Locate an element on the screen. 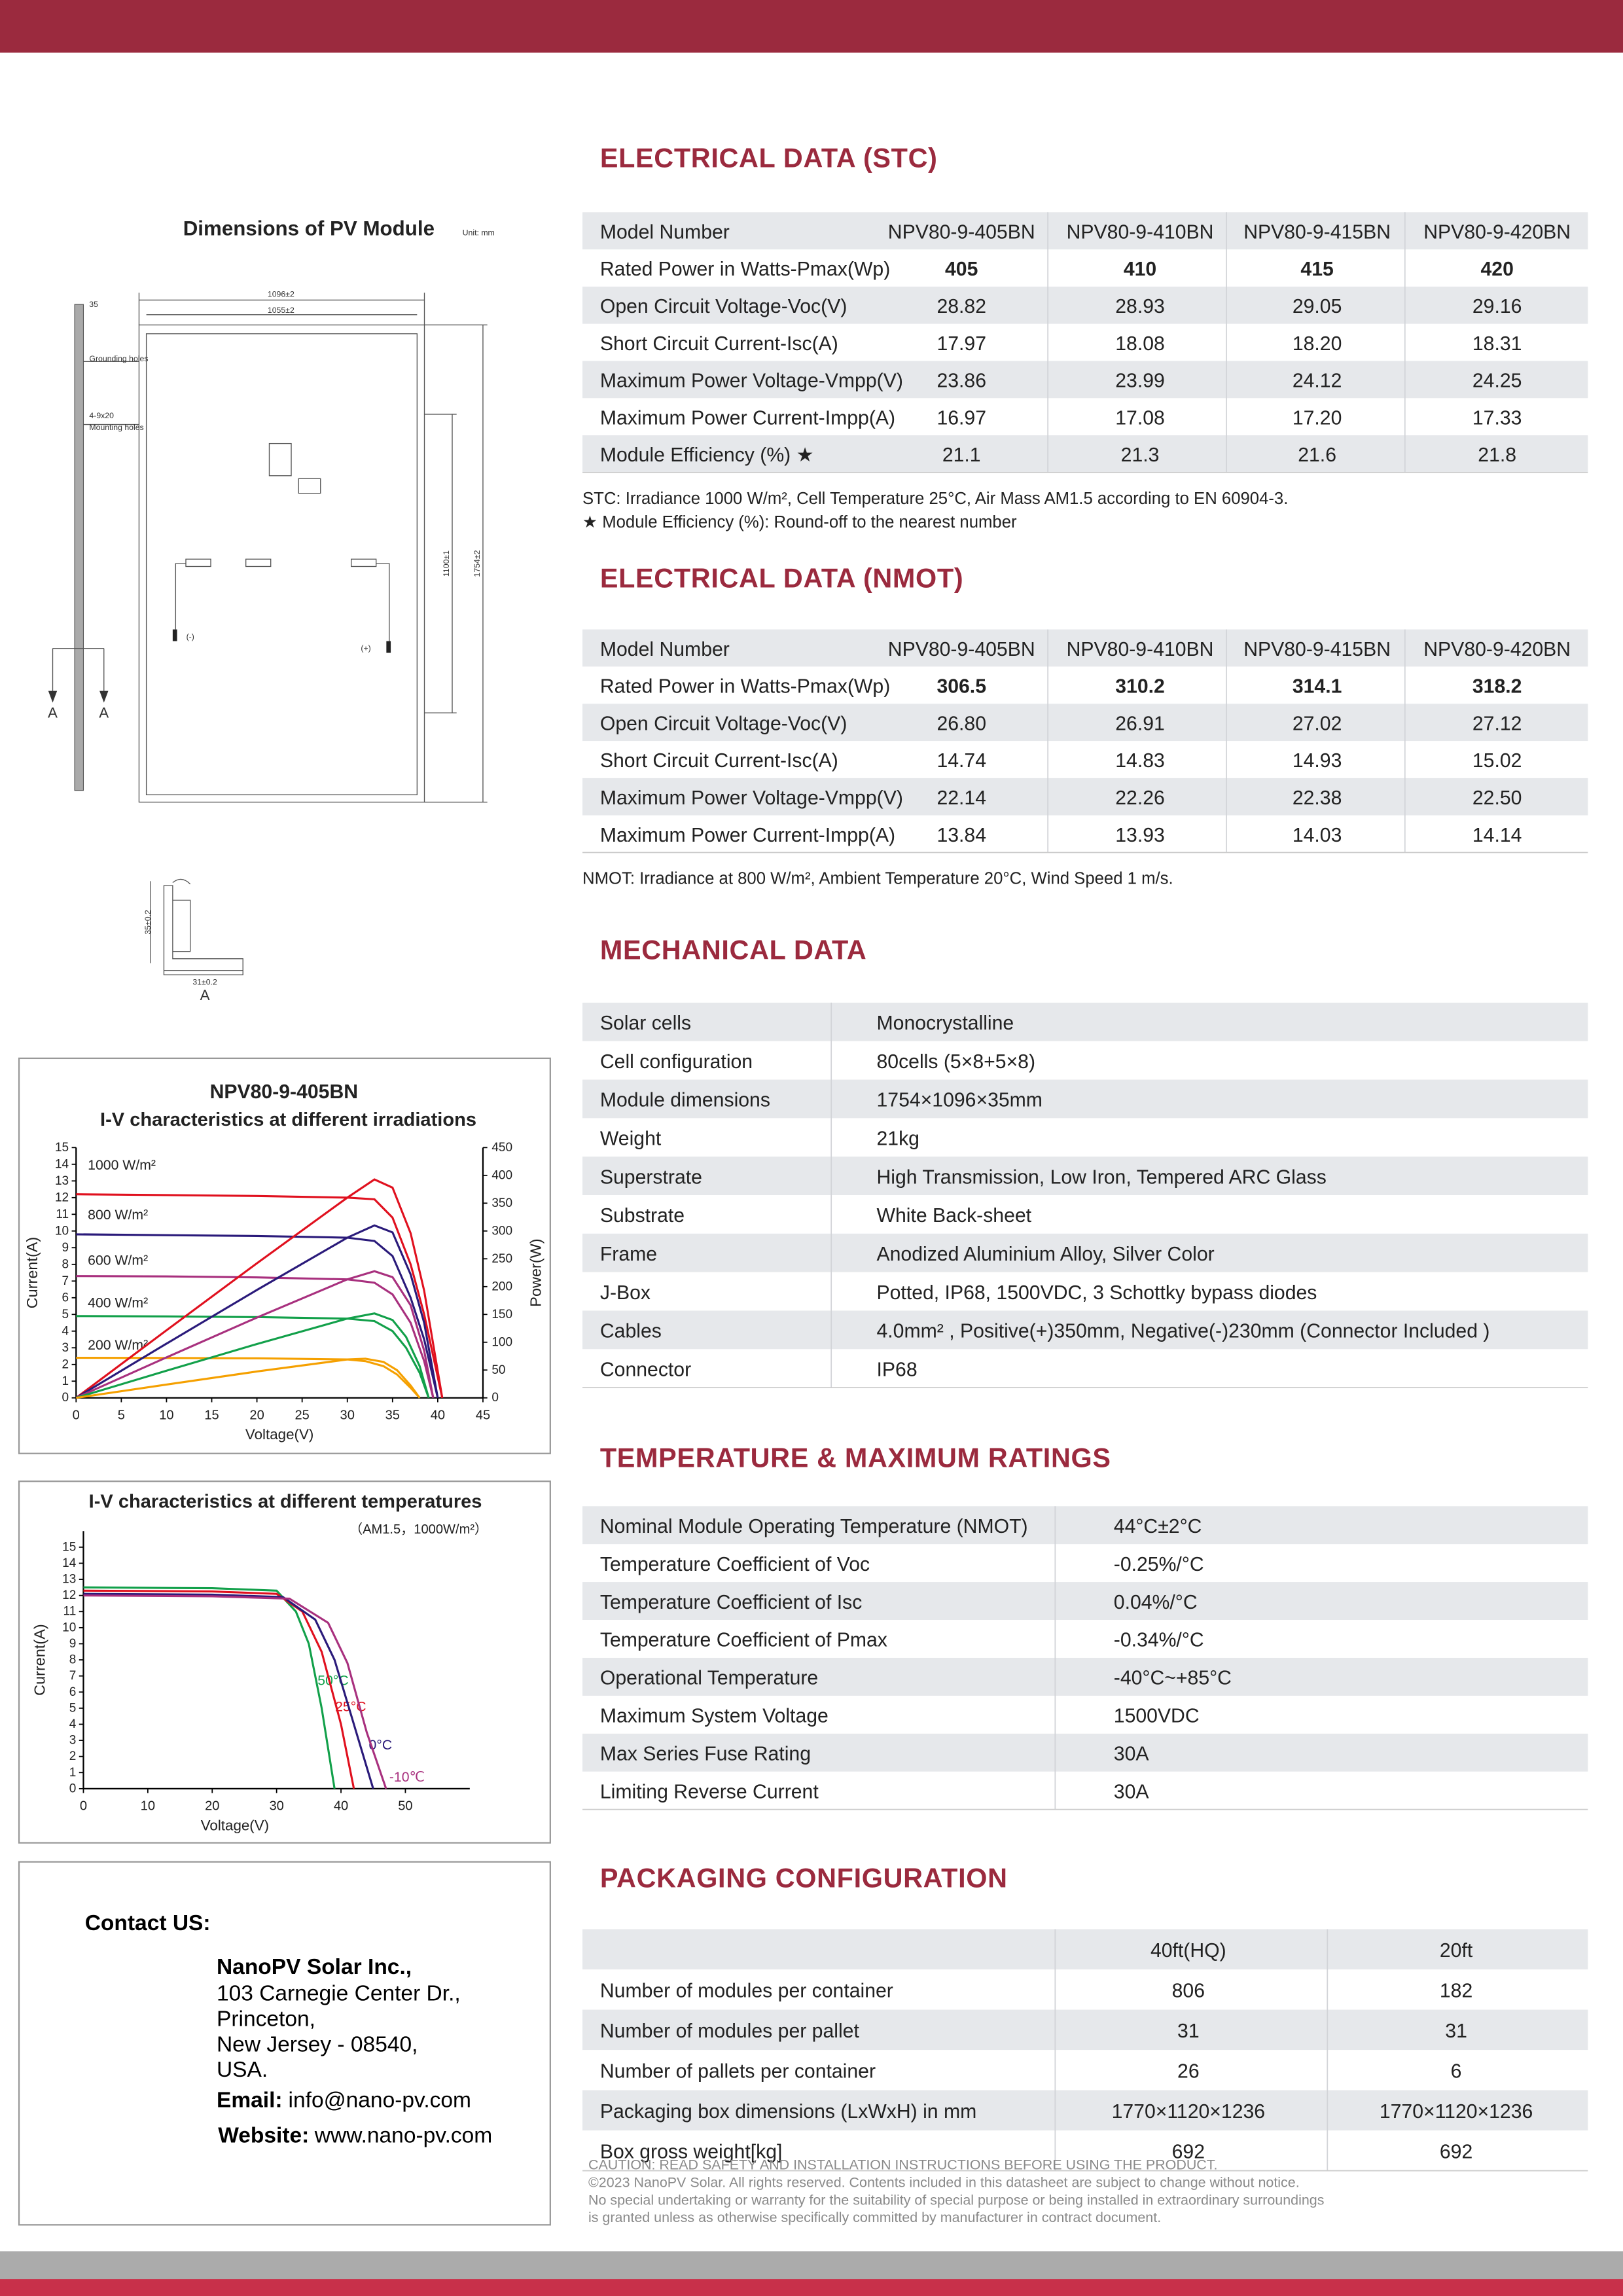  table-cell: NPV80-9-410BN is located at coordinates (1140, 649).